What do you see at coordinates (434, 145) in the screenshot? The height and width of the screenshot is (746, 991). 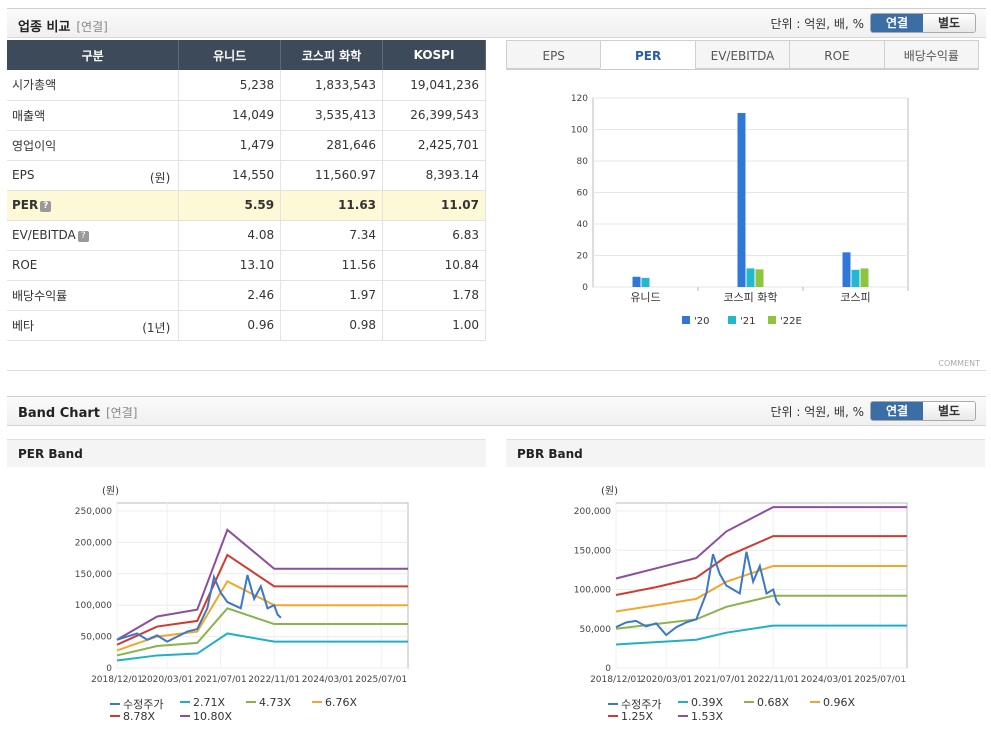 I see `table-cell: 2,425,701` at bounding box center [434, 145].